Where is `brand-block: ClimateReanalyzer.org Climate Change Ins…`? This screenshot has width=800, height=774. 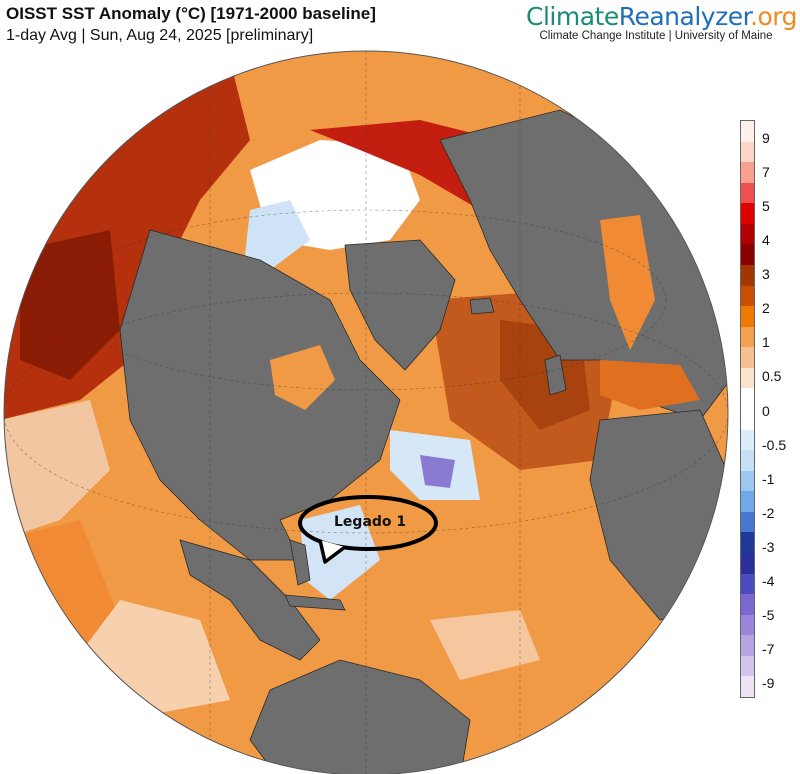
brand-block: ClimateReanalyzer.org Climate Change Ins… is located at coordinates (662, 22).